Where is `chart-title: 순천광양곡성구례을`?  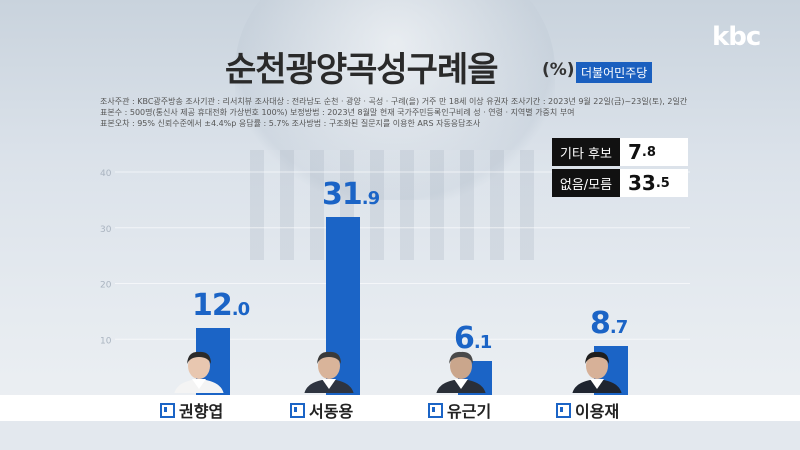
chart-title: 순천광양곡성구례을 is located at coordinates (362, 70).